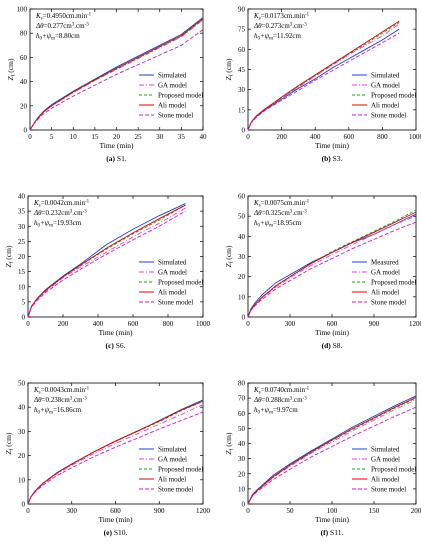  What do you see at coordinates (120, 532) in the screenshot?
I see `caption-text: S10.` at bounding box center [120, 532].